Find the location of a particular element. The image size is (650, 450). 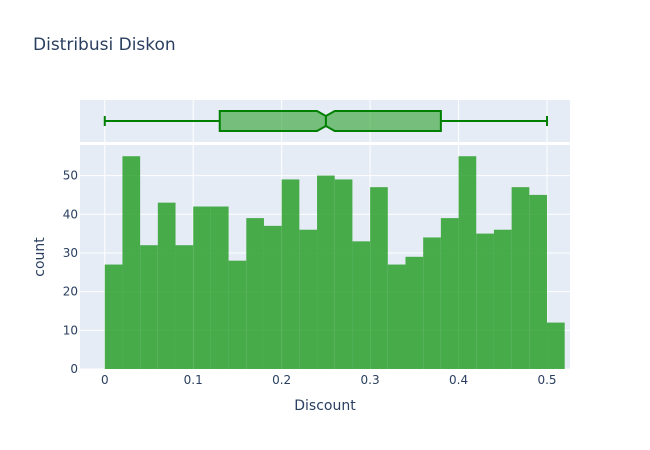

y-tick-label: 20 is located at coordinates (70, 292).